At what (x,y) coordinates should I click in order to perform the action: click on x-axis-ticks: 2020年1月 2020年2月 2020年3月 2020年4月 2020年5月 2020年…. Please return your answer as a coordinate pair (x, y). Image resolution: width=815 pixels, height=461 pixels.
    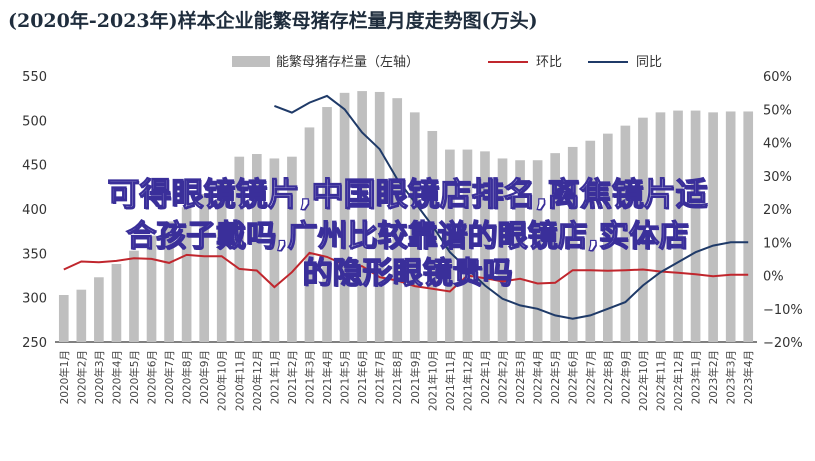
    Looking at the image, I should click on (406, 380).